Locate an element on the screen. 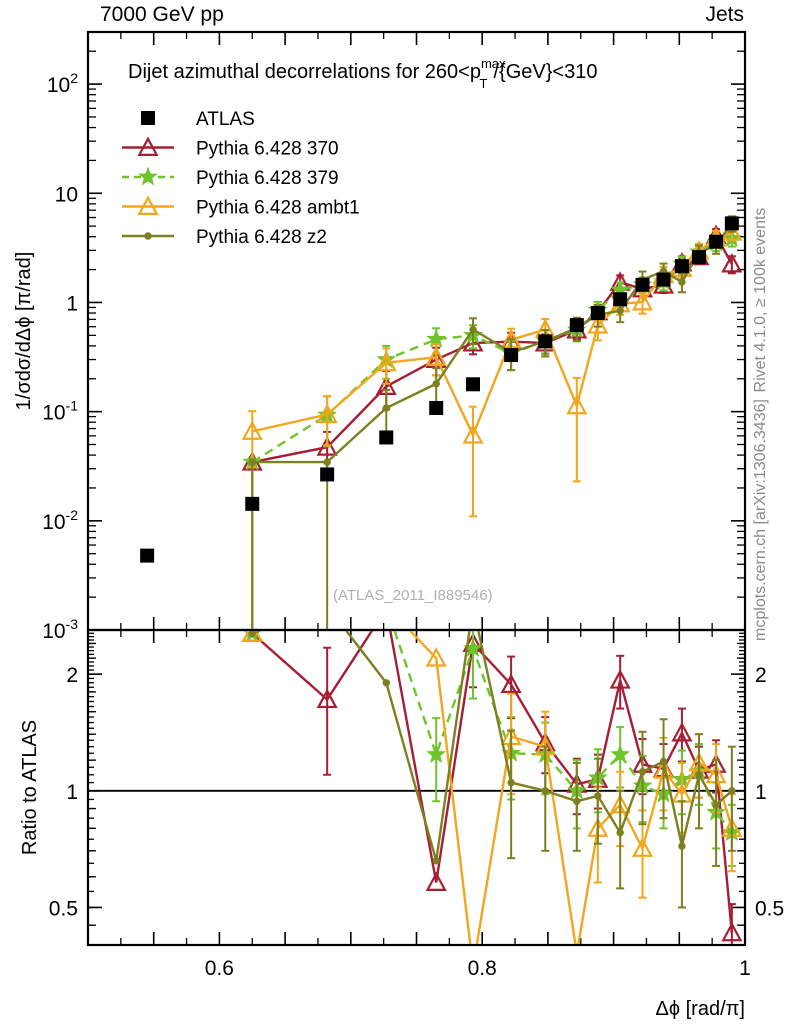  legend-item-ambt1: Pythia 6.428 ambt1 is located at coordinates (241, 207).